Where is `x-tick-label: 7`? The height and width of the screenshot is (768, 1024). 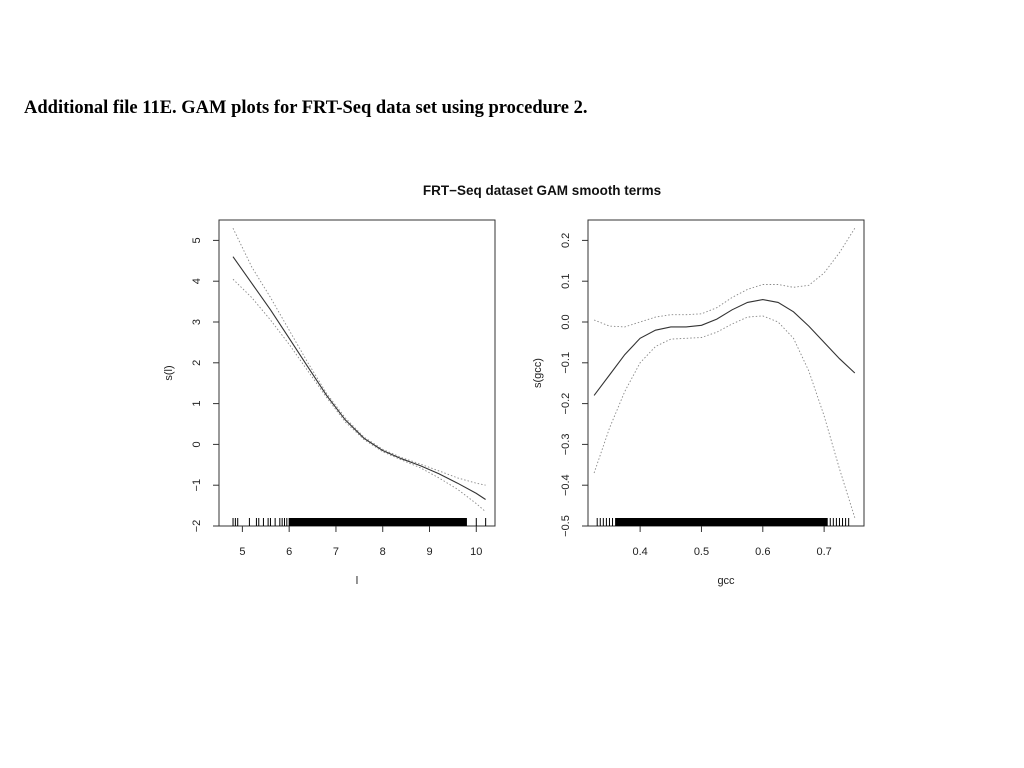
x-tick-label: 7 is located at coordinates (336, 552).